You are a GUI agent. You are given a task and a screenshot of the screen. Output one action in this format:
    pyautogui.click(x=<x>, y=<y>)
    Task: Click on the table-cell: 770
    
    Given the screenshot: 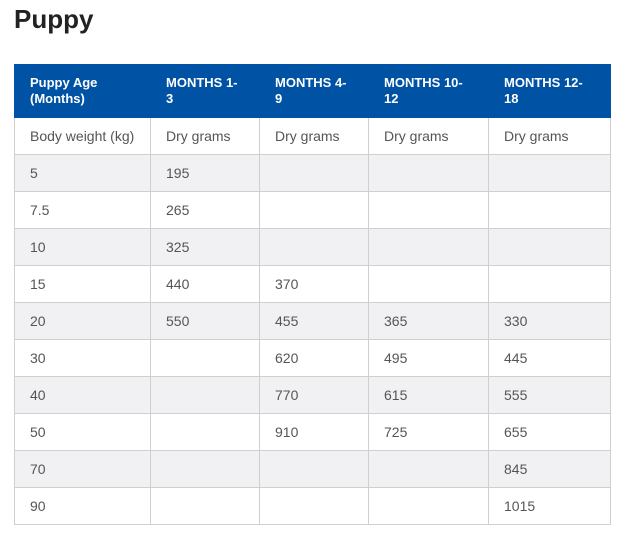 What is the action you would take?
    pyautogui.click(x=314, y=395)
    